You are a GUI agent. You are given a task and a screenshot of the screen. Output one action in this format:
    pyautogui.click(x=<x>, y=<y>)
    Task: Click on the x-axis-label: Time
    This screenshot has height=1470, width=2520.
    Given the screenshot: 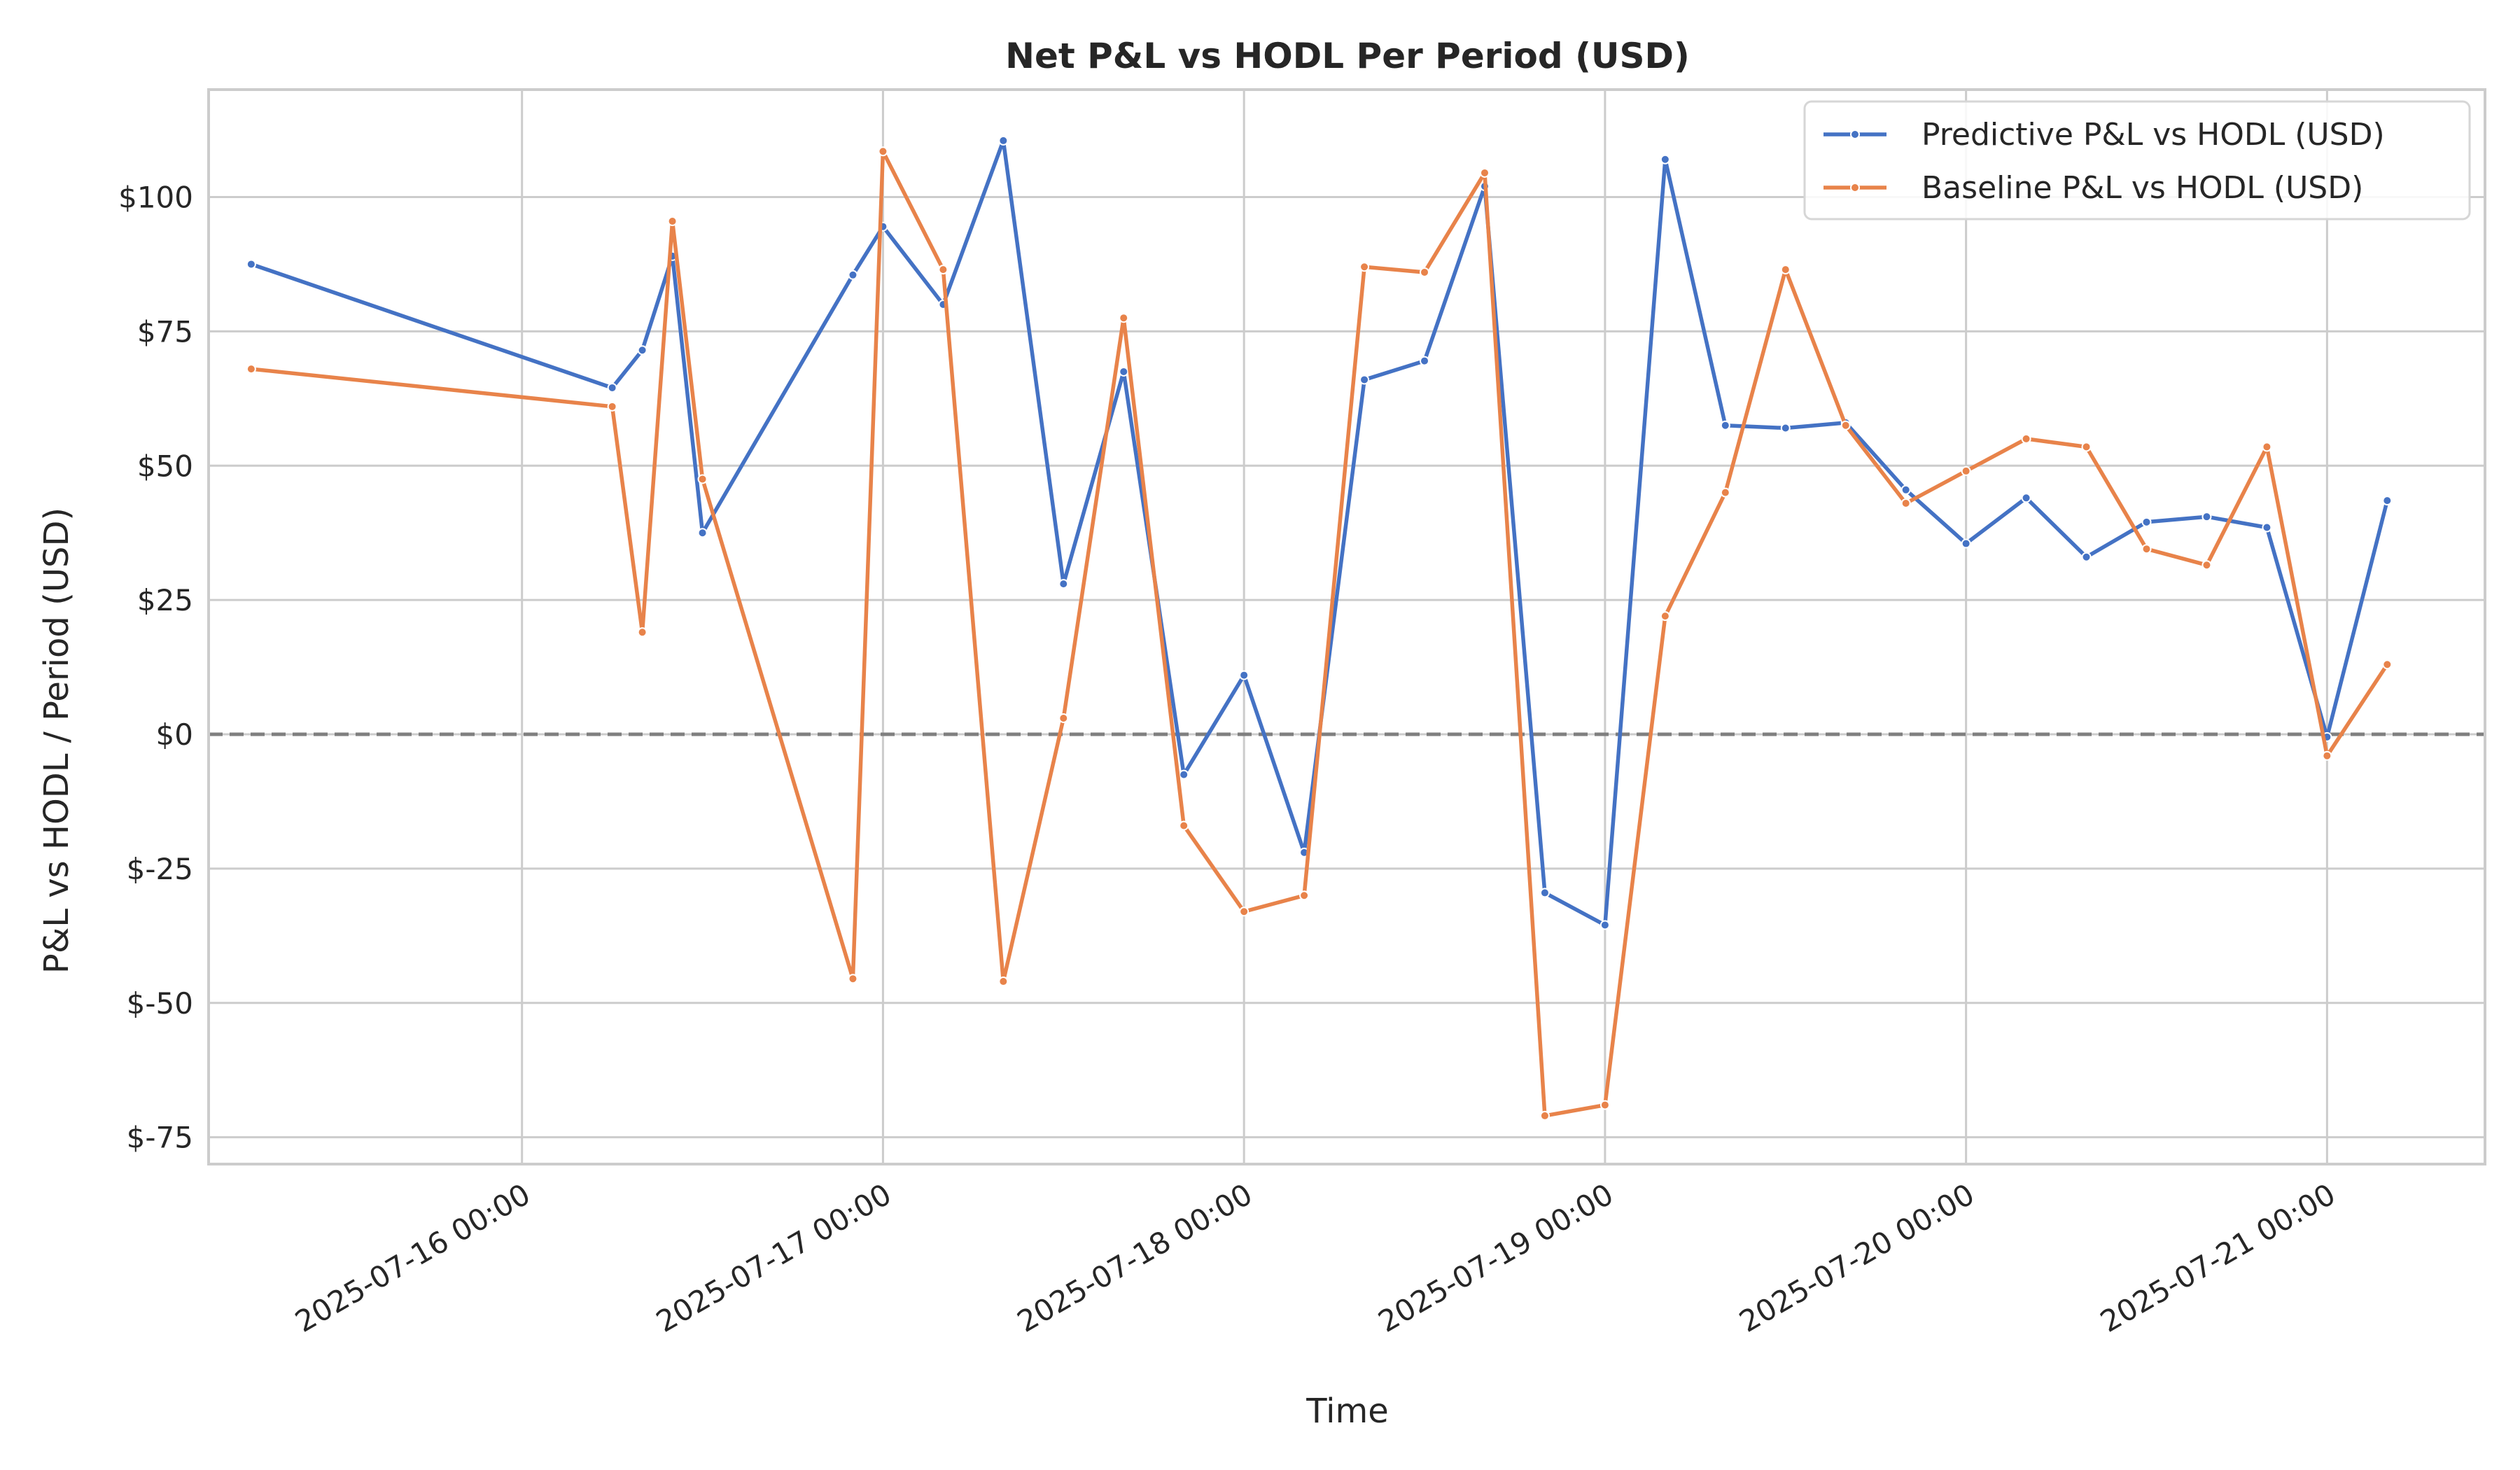 What is the action you would take?
    pyautogui.click(x=1347, y=1411)
    